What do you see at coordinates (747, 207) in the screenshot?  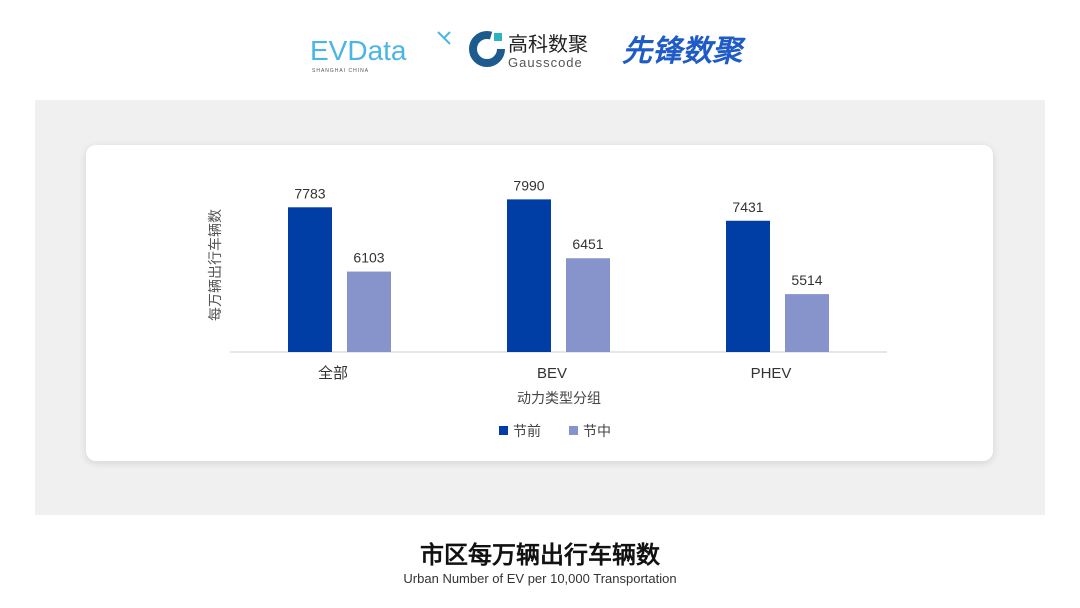 I see `data-label-2-0: 7431` at bounding box center [747, 207].